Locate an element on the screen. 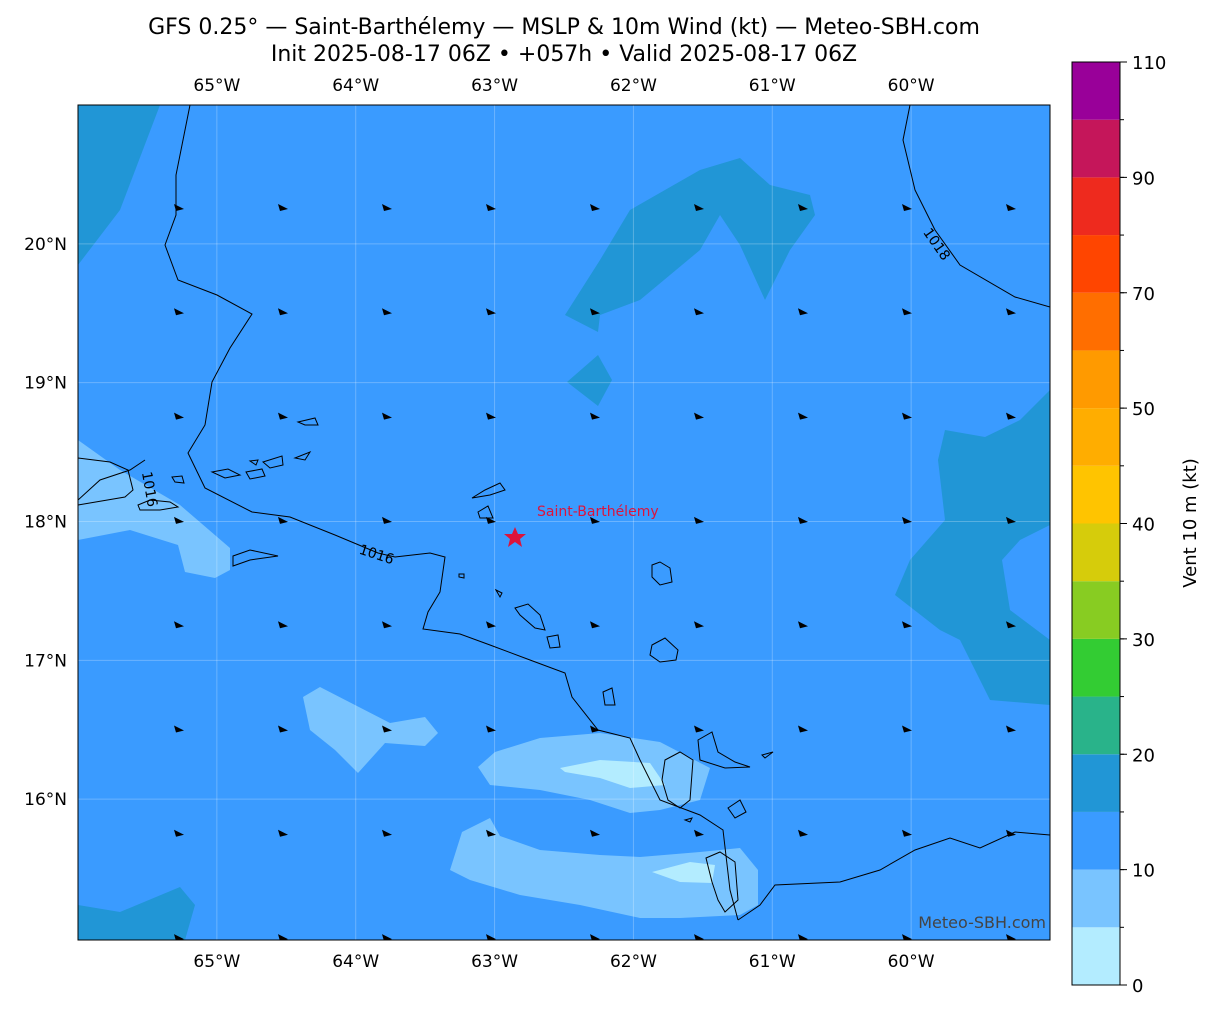 This screenshot has height=1016, width=1215. colorbar-tick-label: 110 is located at coordinates (1149, 63).